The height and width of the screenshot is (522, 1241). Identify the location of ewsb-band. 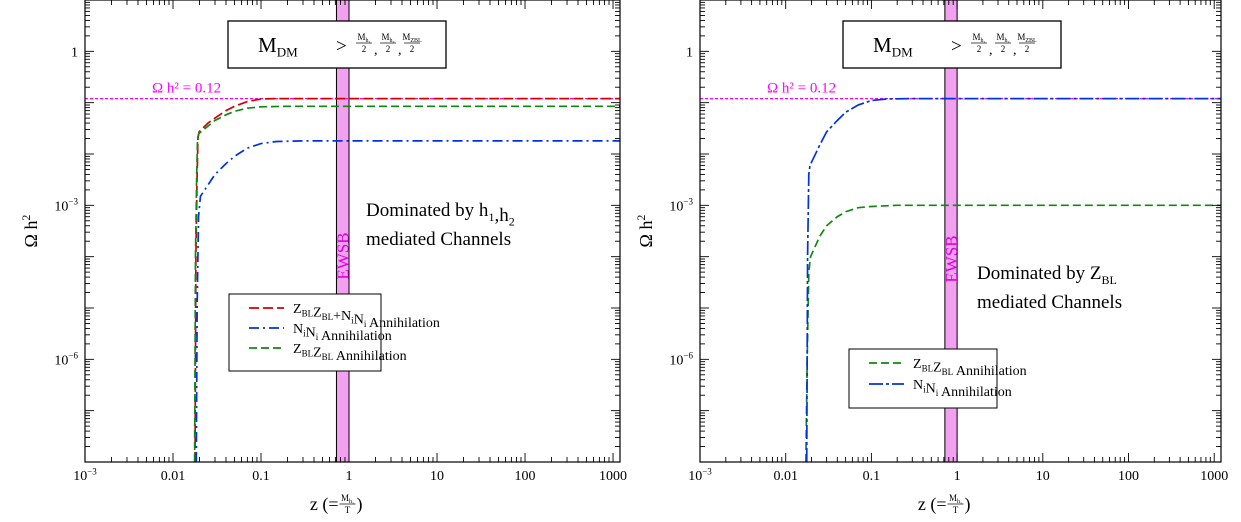
(342, 231).